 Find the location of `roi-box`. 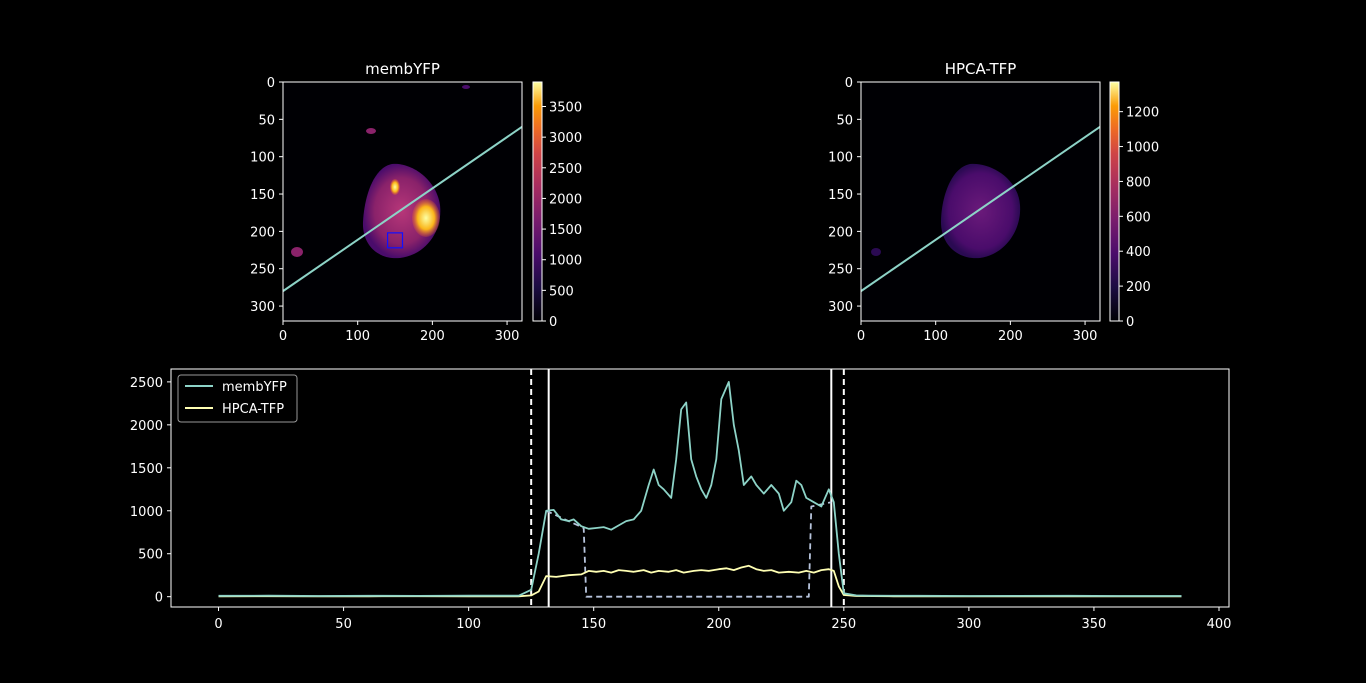

roi-box is located at coordinates (395, 240).